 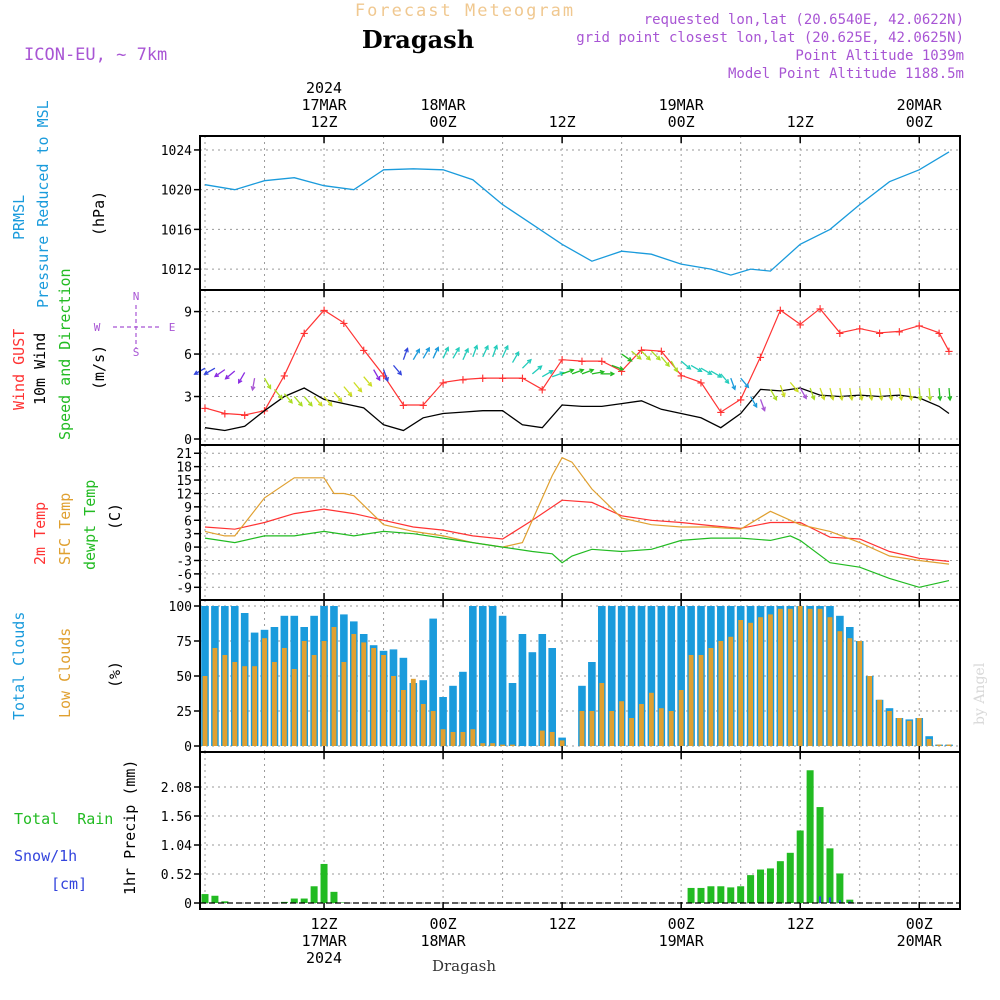 What do you see at coordinates (176, 817) in the screenshot?
I see `y-tick-label: 1.56` at bounding box center [176, 817].